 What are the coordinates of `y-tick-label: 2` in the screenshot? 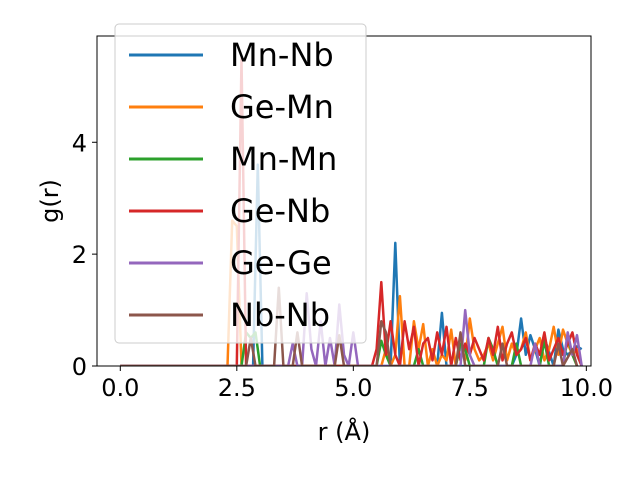 It's located at (79, 255).